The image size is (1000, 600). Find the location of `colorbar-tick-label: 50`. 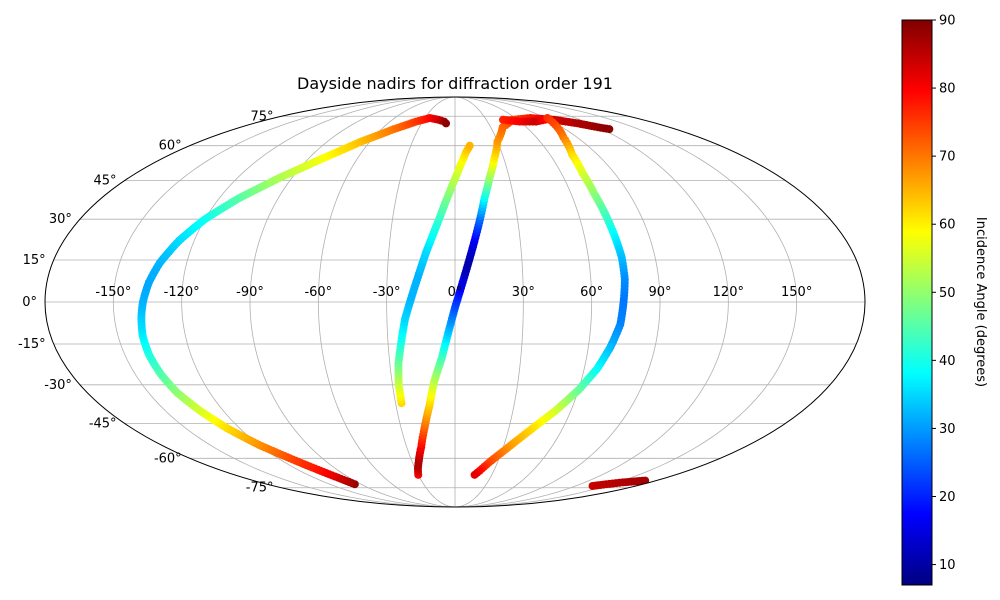

colorbar-tick-label: 50 is located at coordinates (947, 293).